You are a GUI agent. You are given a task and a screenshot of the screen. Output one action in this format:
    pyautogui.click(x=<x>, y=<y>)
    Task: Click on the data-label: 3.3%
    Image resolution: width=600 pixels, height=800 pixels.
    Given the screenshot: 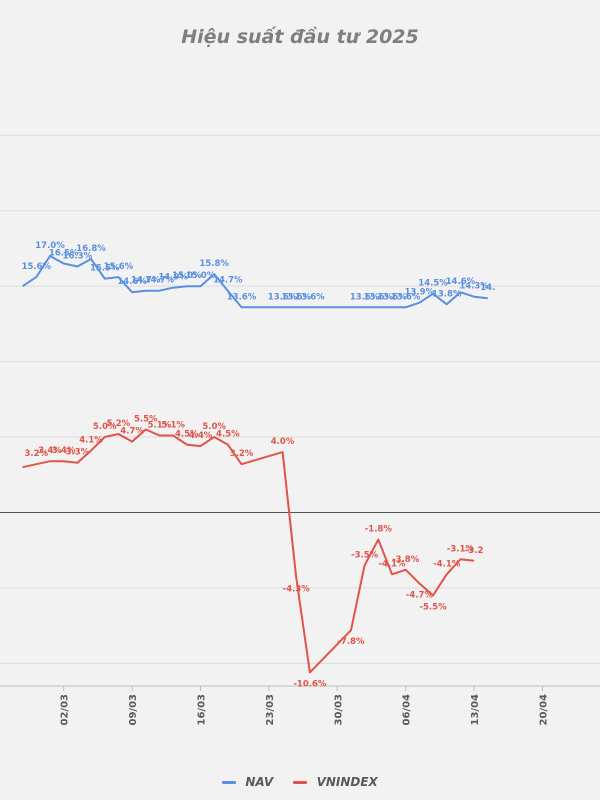 What is the action you would take?
    pyautogui.click(x=78, y=453)
    